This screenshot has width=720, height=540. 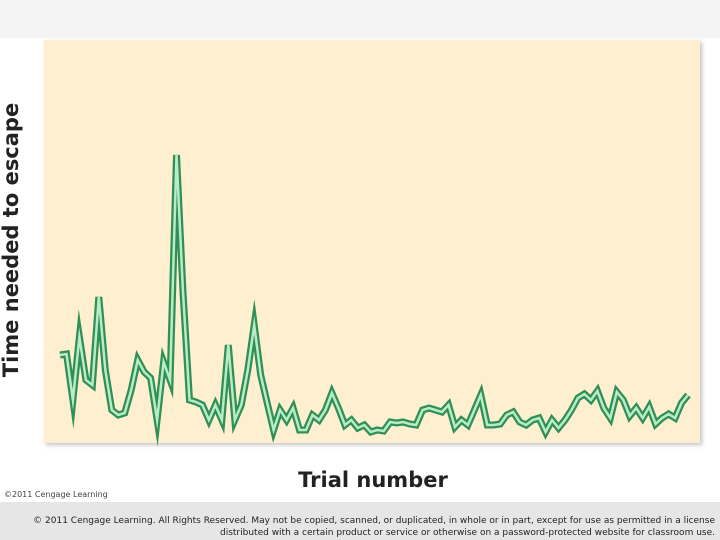 What do you see at coordinates (360, 19) in the screenshot?
I see `top-band` at bounding box center [360, 19].